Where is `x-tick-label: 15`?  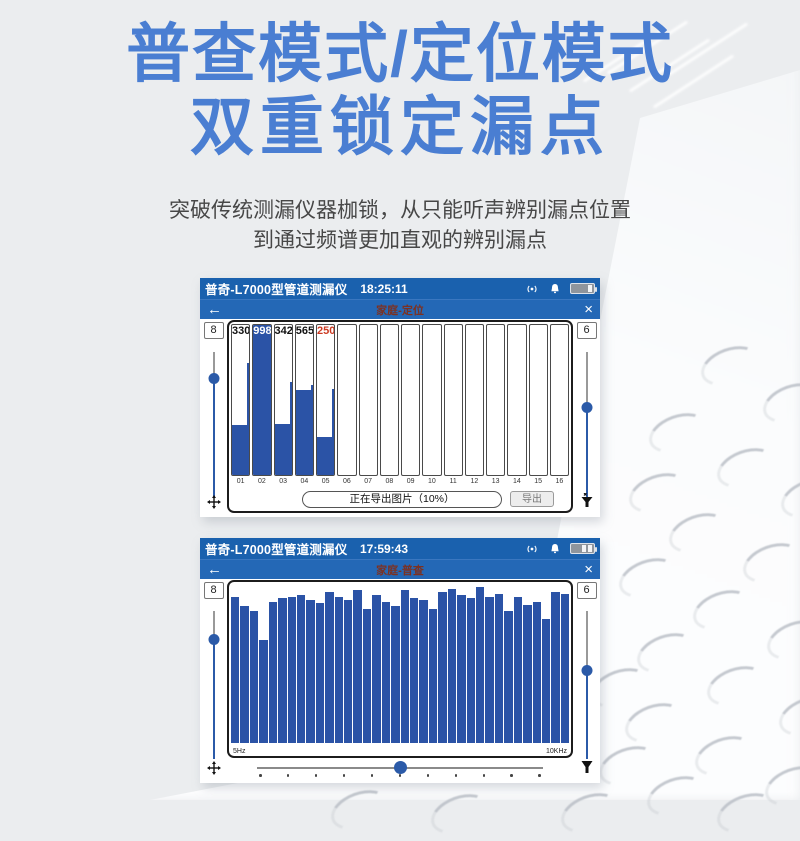 x-tick-label: 15 is located at coordinates (538, 481).